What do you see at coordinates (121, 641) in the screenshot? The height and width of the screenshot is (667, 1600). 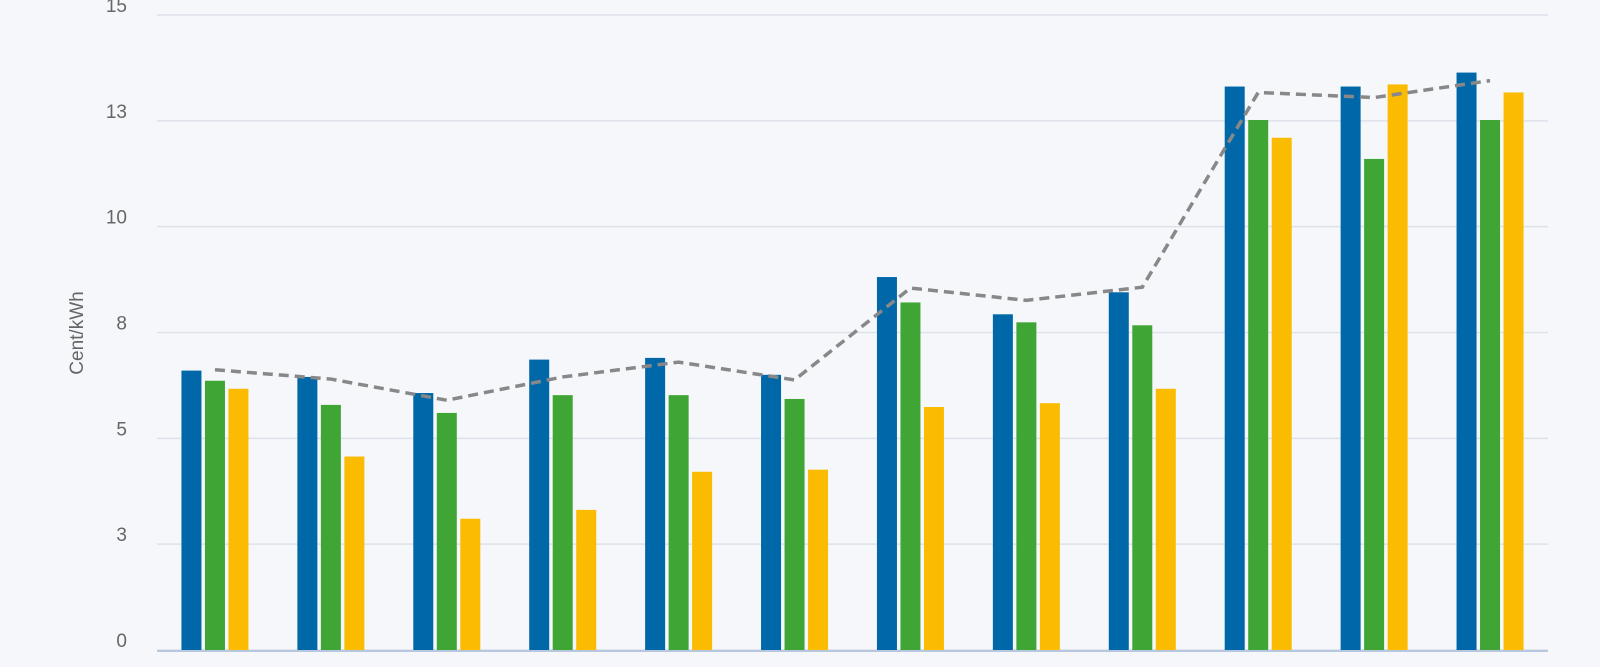 I see `y-tick-label: 0` at bounding box center [121, 641].